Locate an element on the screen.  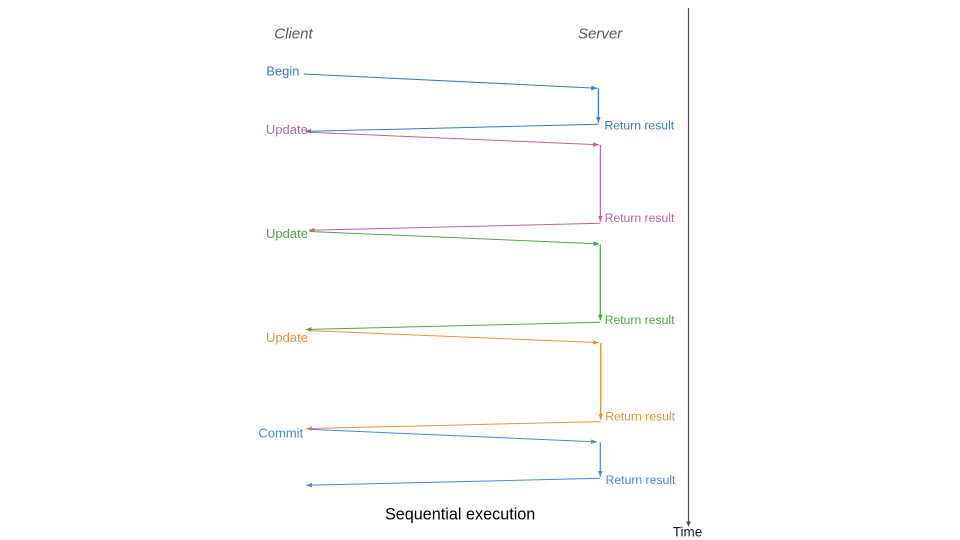
svg-text: Client is located at coordinates (293, 34).